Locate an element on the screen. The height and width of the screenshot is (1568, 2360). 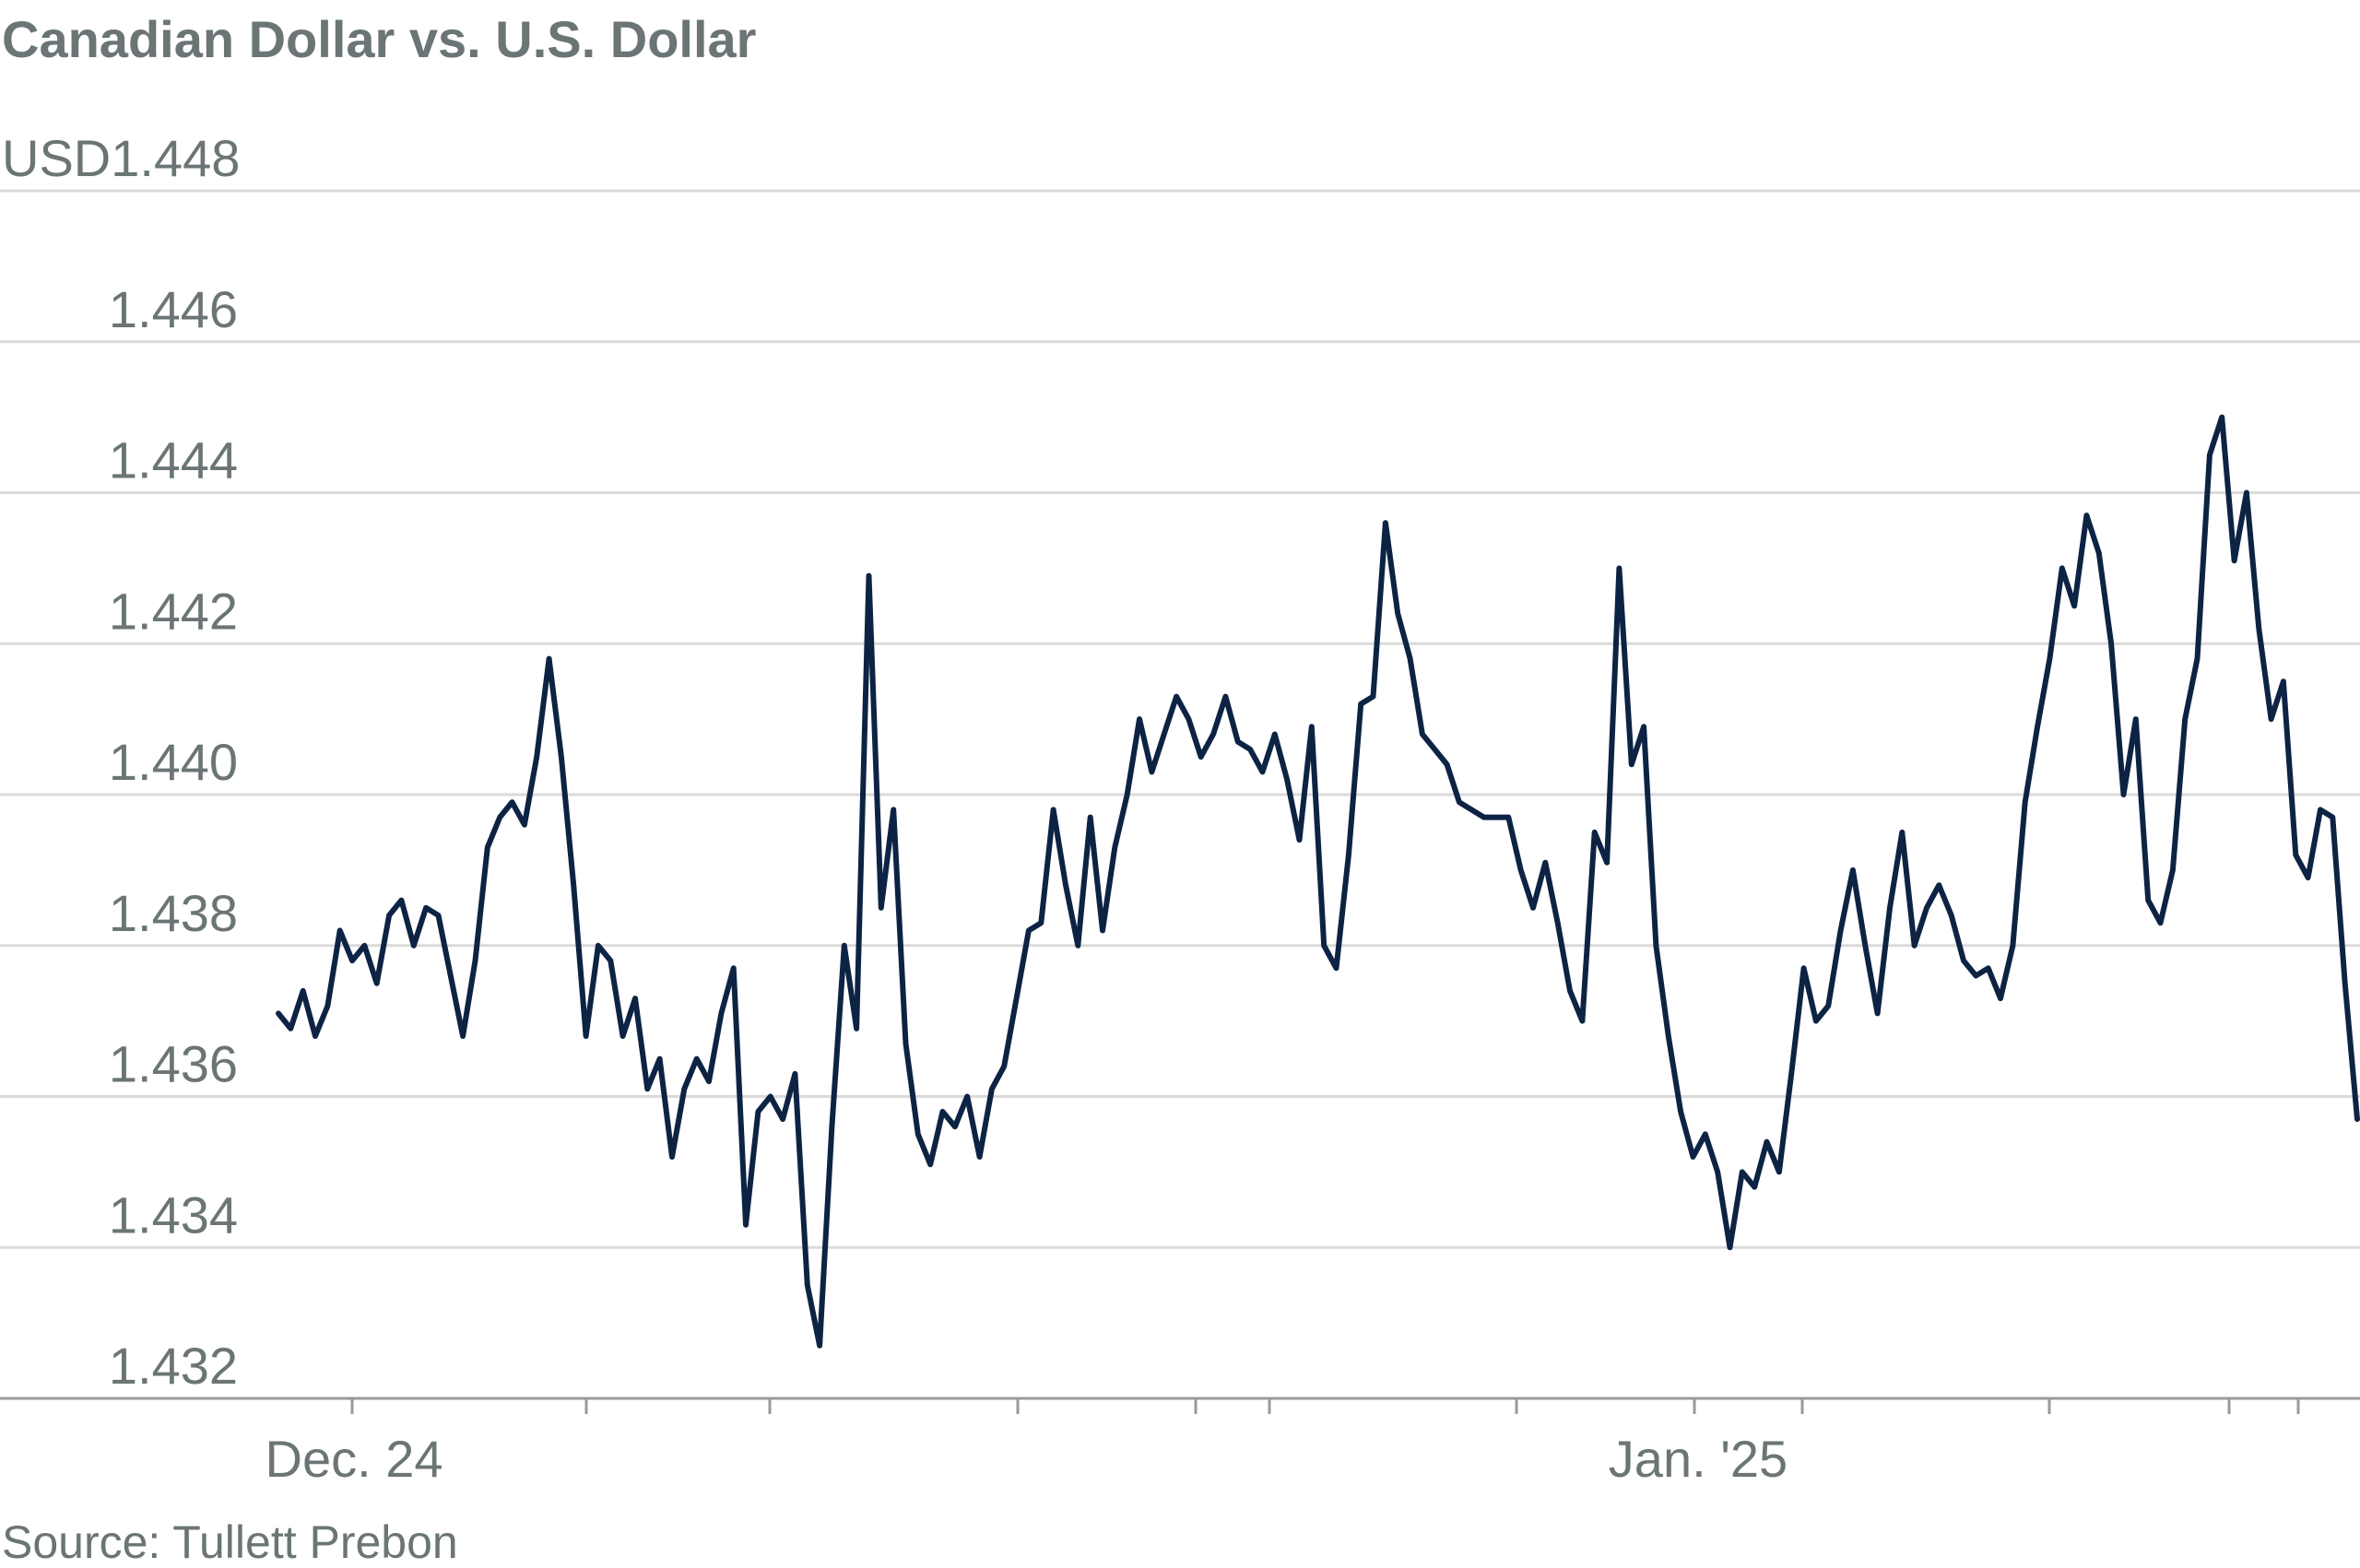
x-tick-label: Dec. 24 is located at coordinates (354, 1459).